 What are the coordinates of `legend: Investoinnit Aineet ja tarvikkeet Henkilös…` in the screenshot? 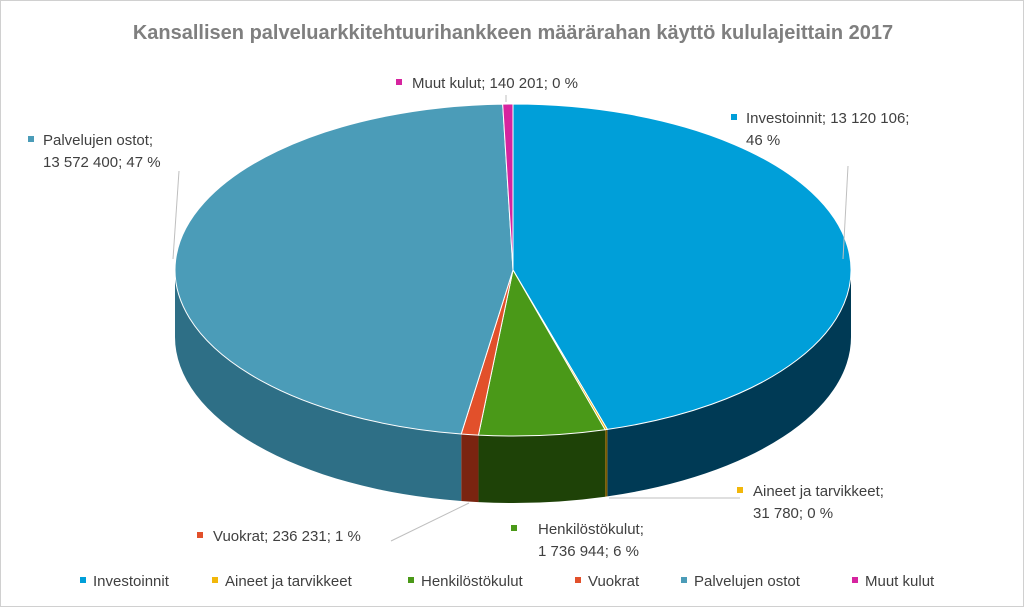 It's located at (507, 581).